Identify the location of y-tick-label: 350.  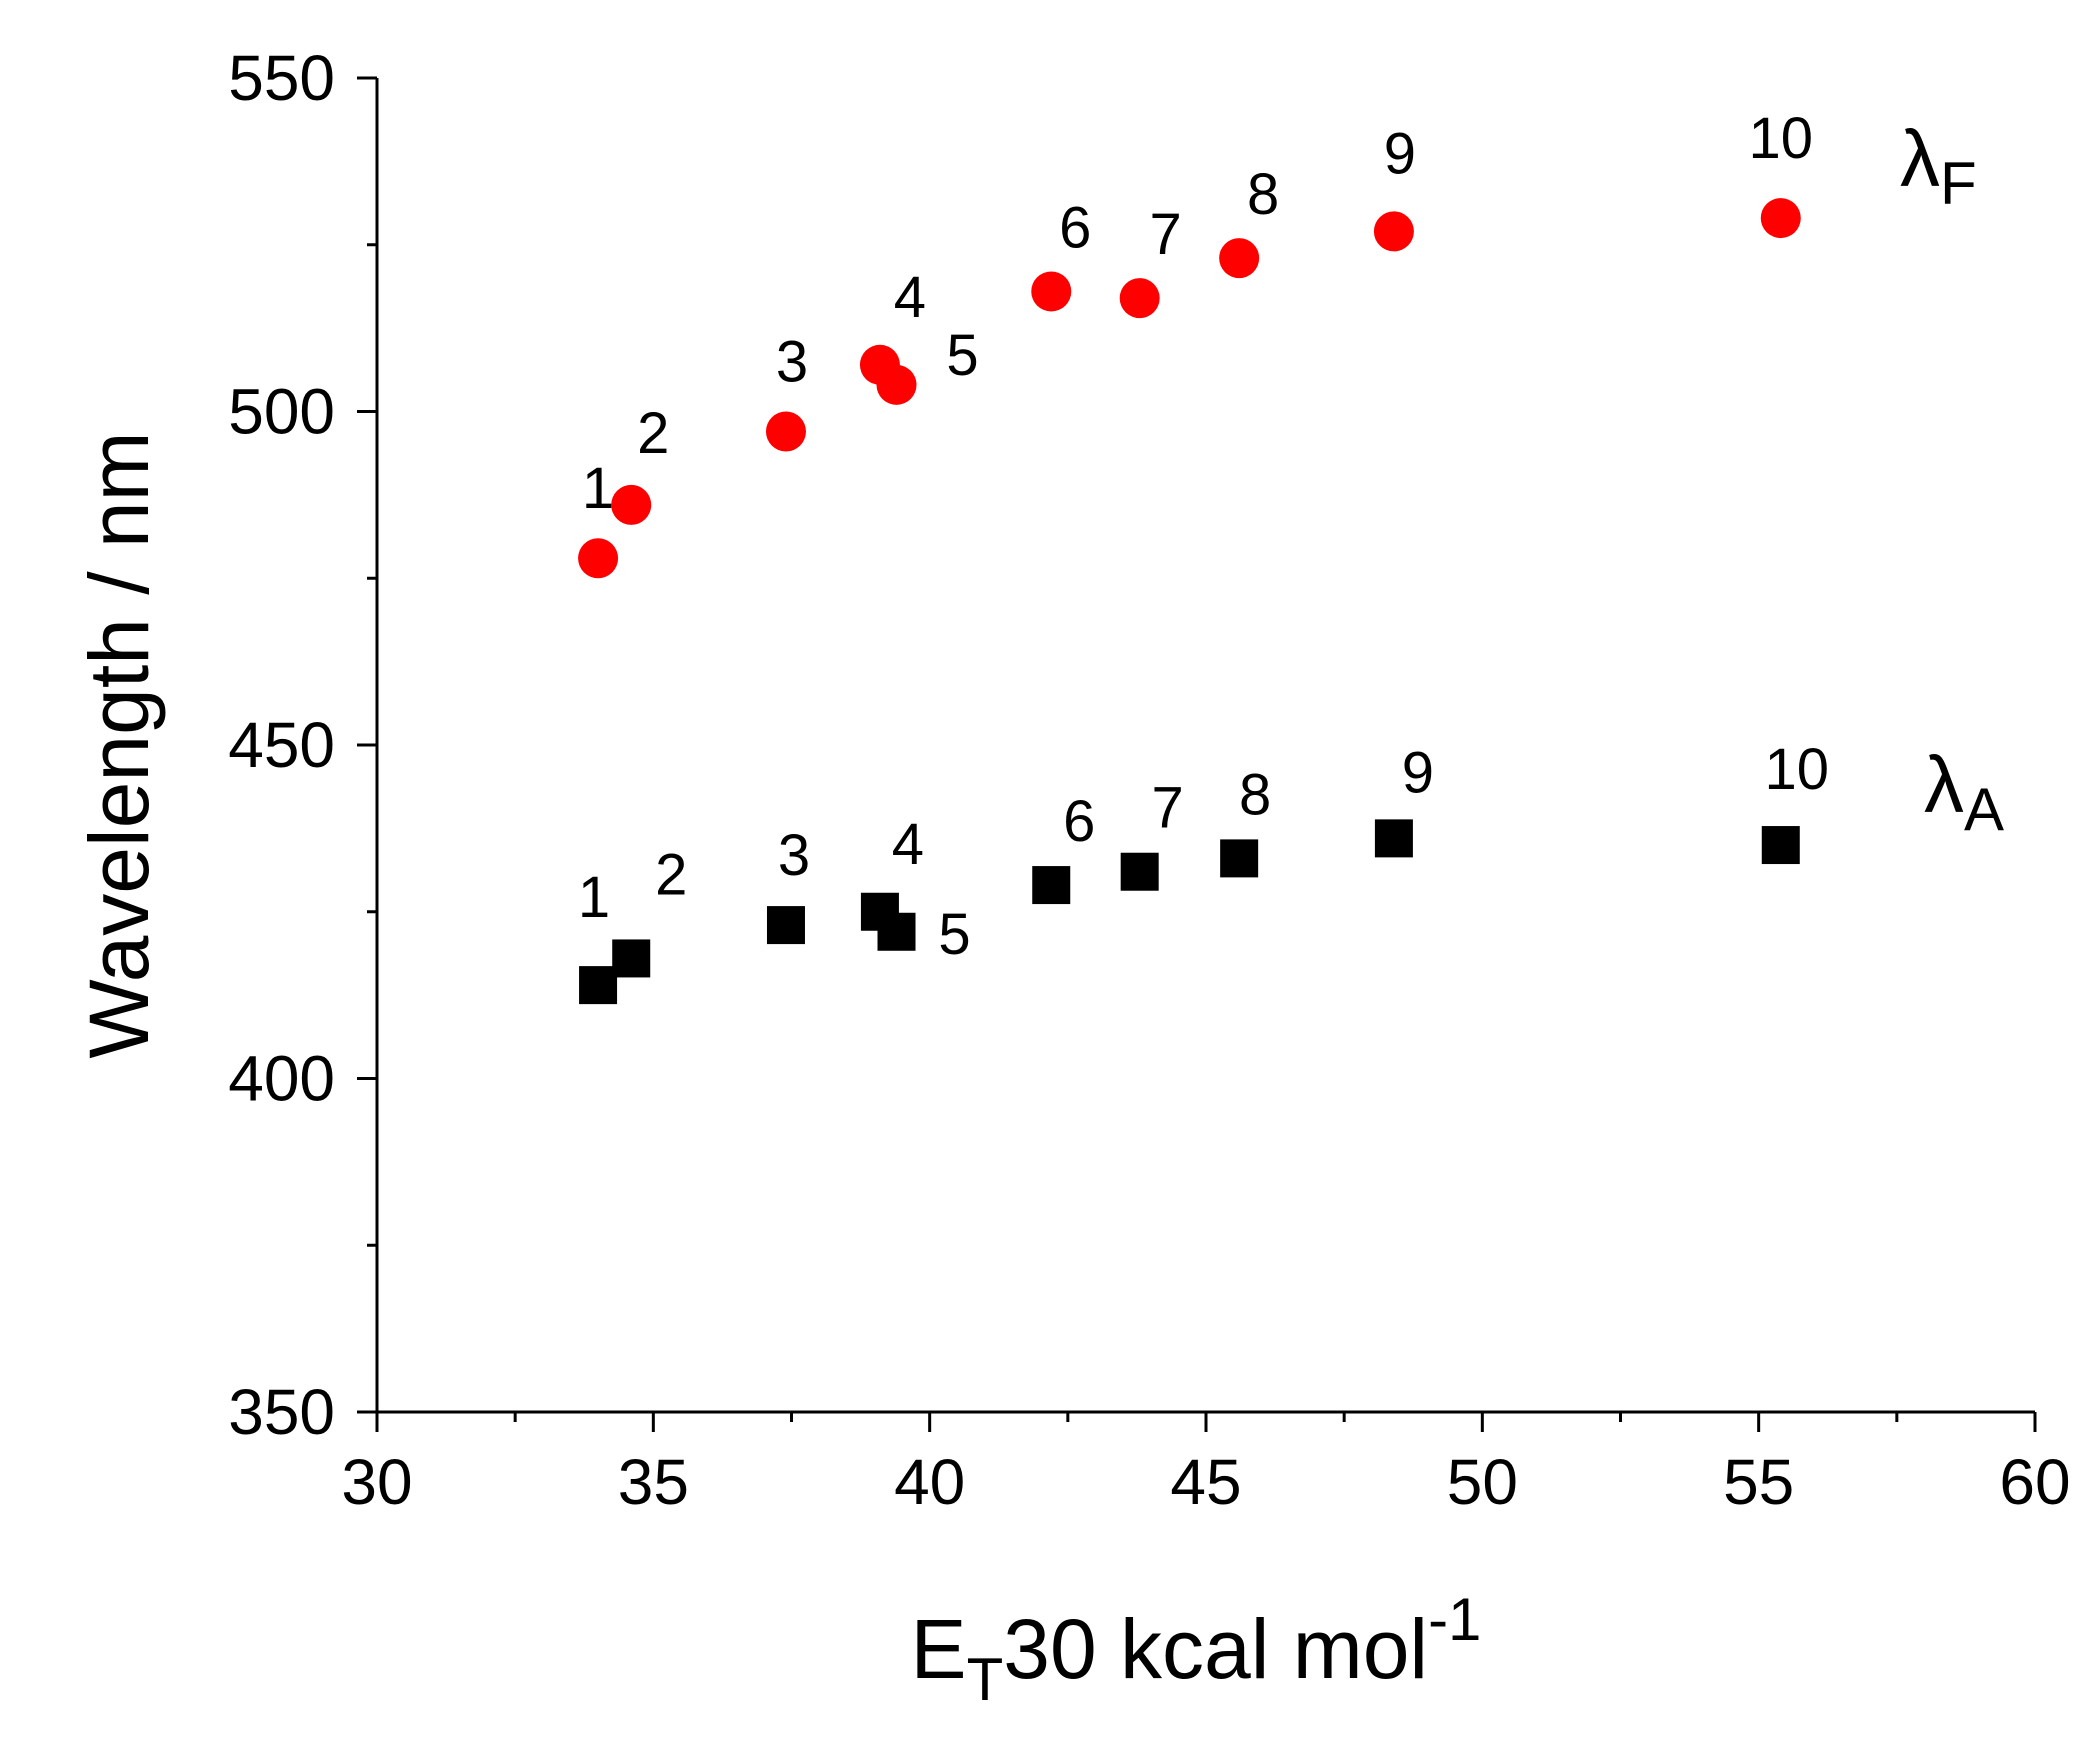
(281, 1412).